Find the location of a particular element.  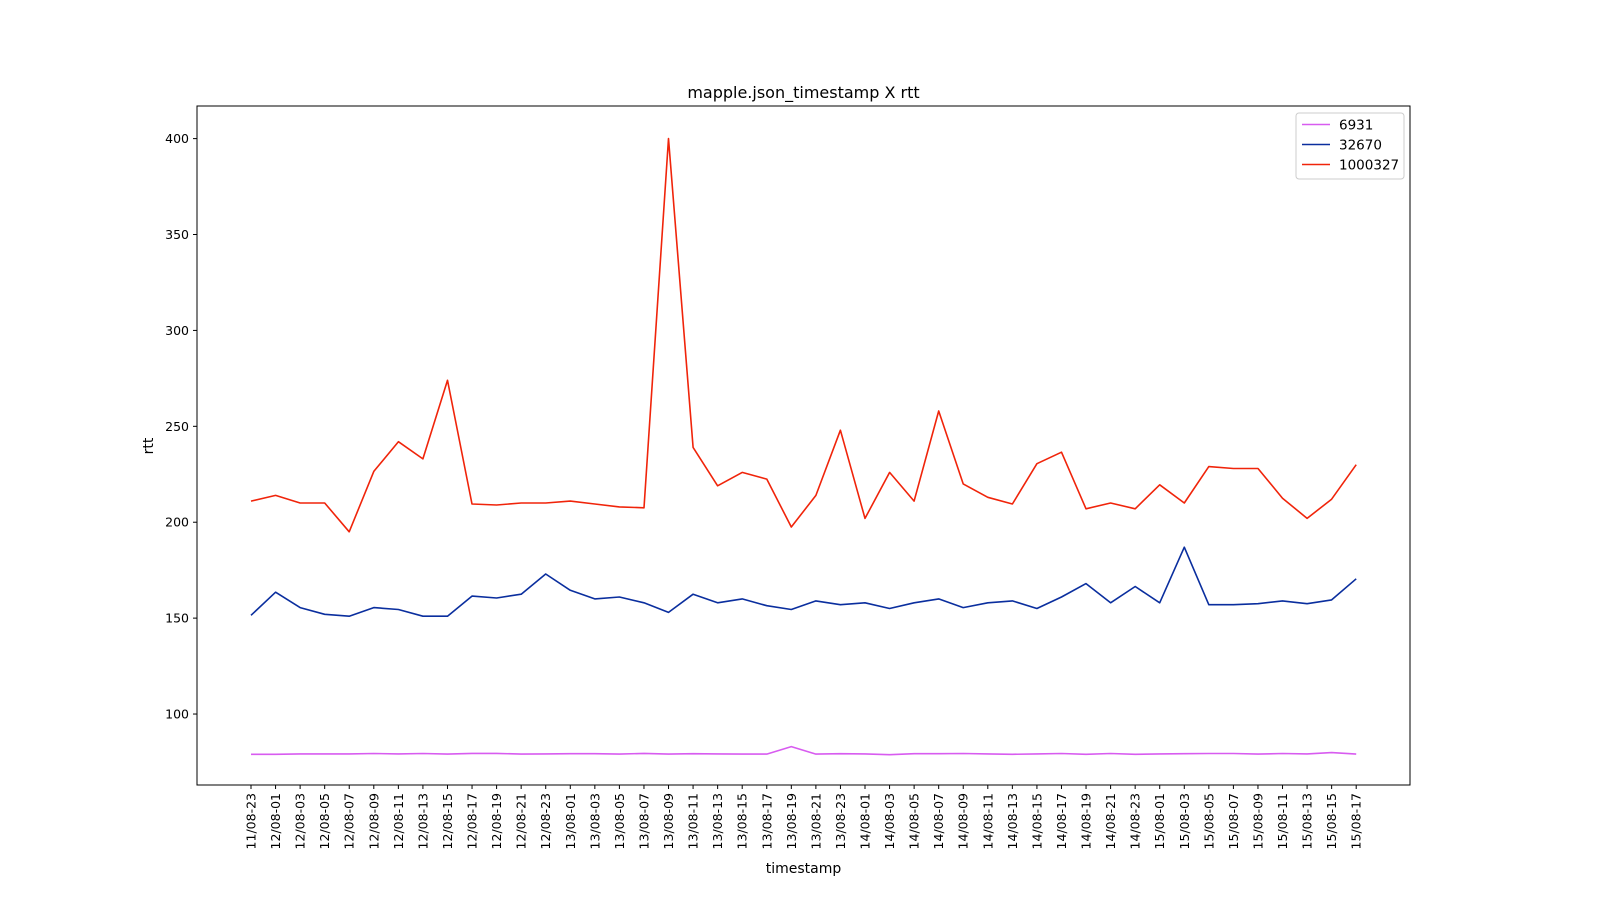

y-tick-label: 400 is located at coordinates (177, 138).